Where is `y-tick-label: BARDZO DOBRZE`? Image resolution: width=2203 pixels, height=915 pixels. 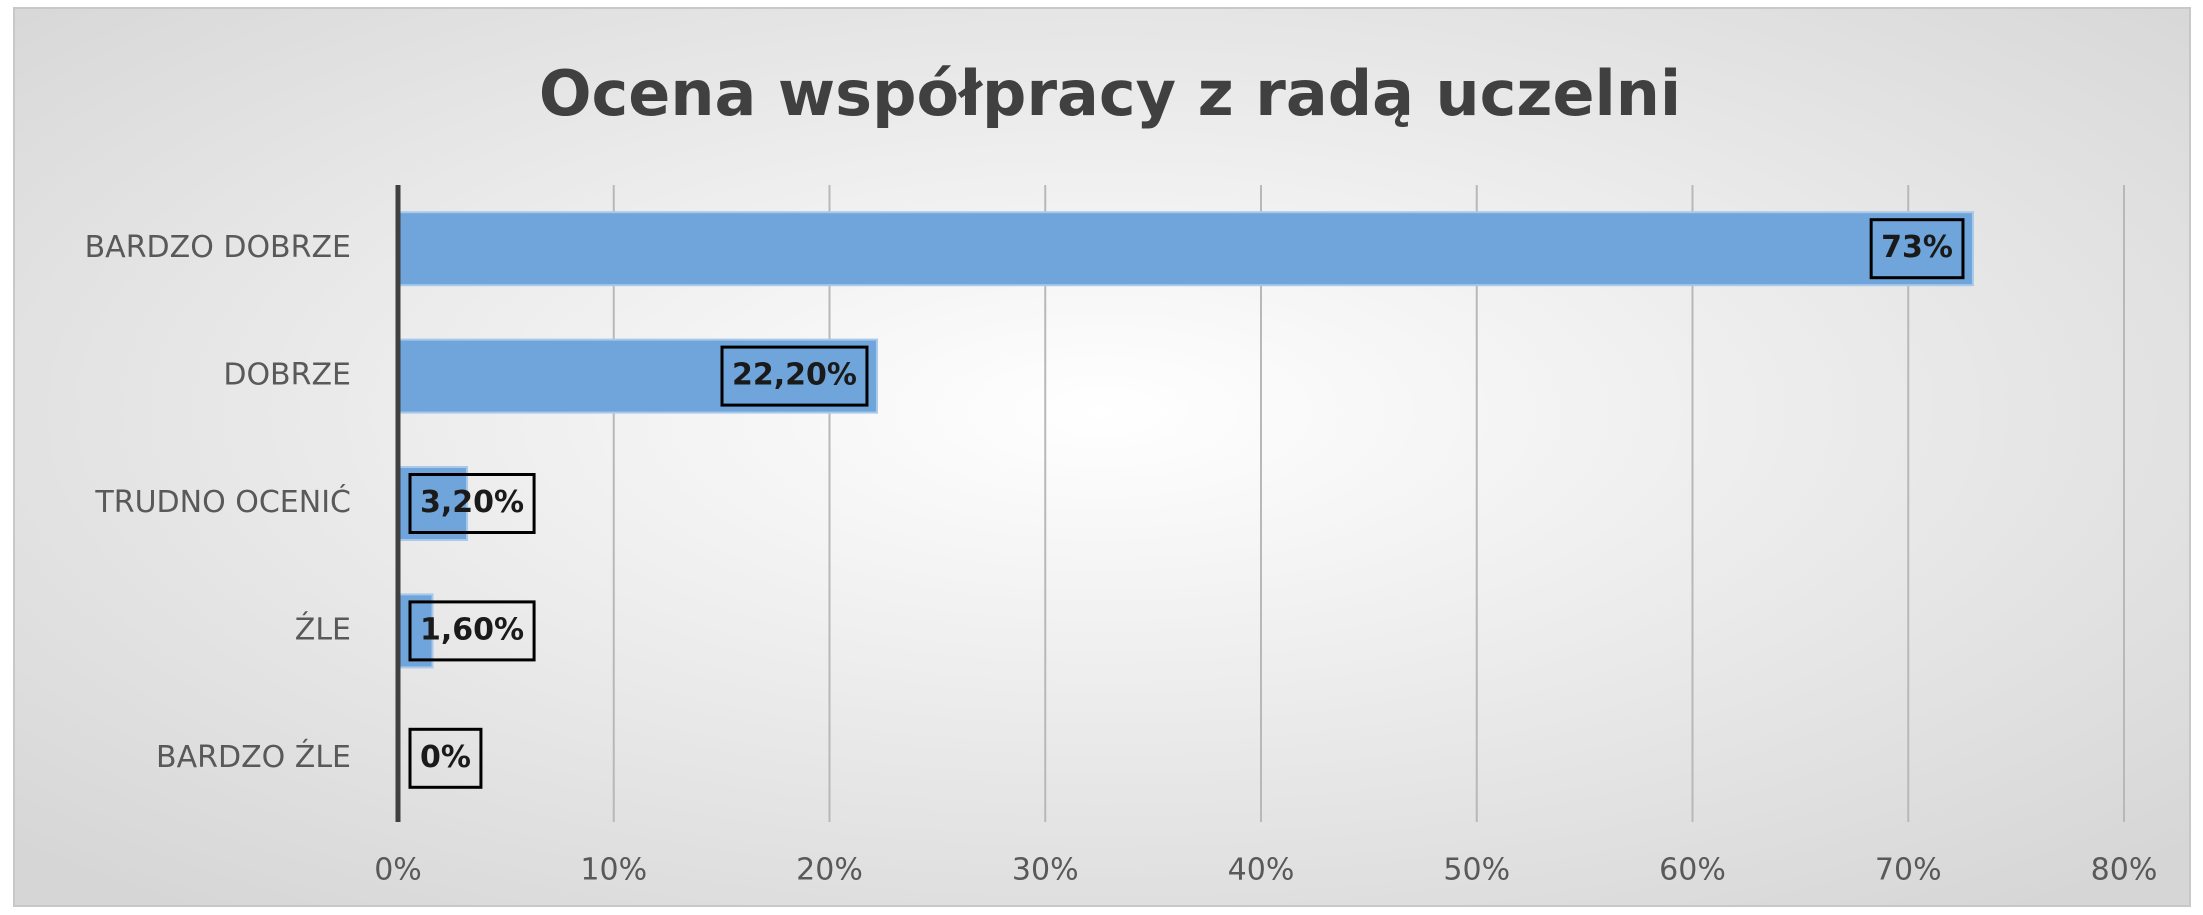
y-tick-label: BARDZO DOBRZE is located at coordinates (218, 247).